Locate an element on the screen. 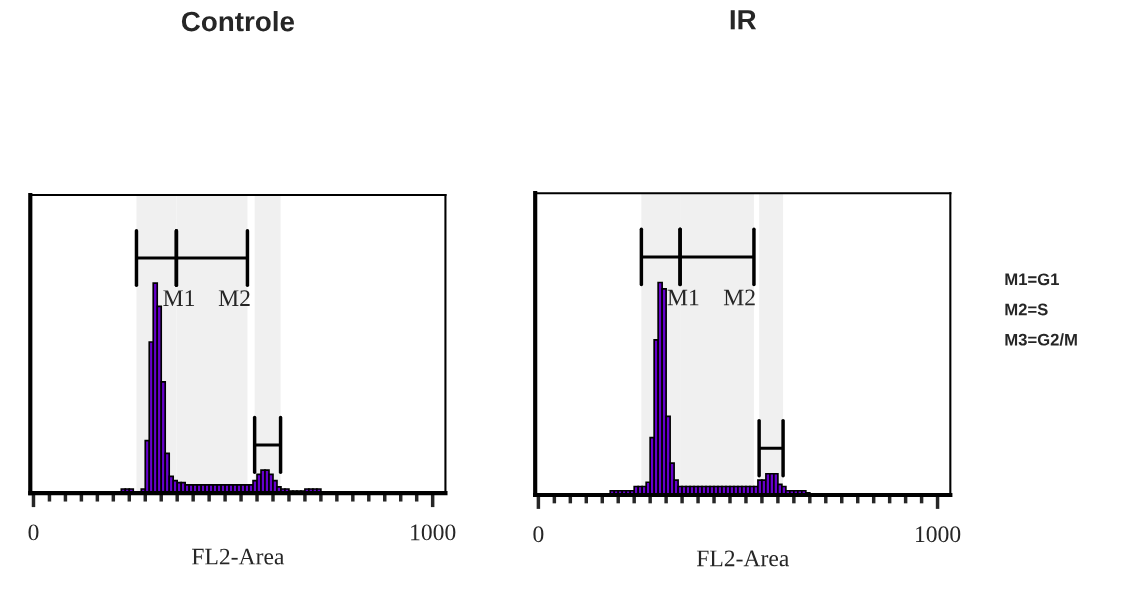 This screenshot has width=1122, height=600. text: M2=S is located at coordinates (1026, 309).